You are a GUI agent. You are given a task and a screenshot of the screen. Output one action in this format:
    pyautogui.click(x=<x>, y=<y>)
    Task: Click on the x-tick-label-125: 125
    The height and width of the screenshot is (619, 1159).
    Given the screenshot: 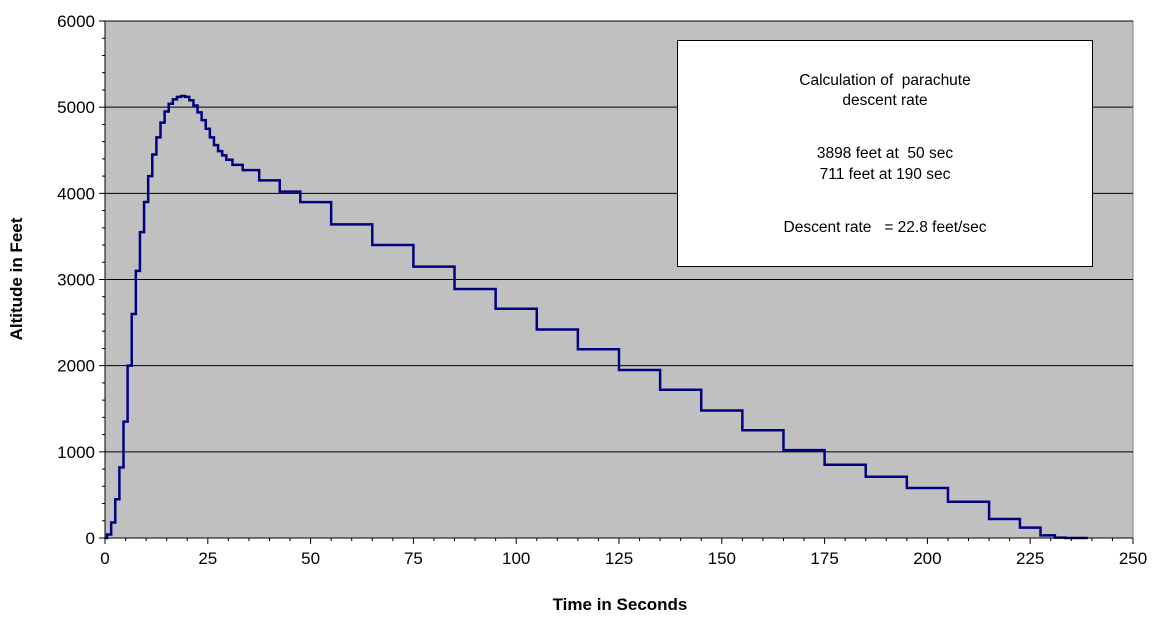 What is the action you would take?
    pyautogui.click(x=619, y=558)
    